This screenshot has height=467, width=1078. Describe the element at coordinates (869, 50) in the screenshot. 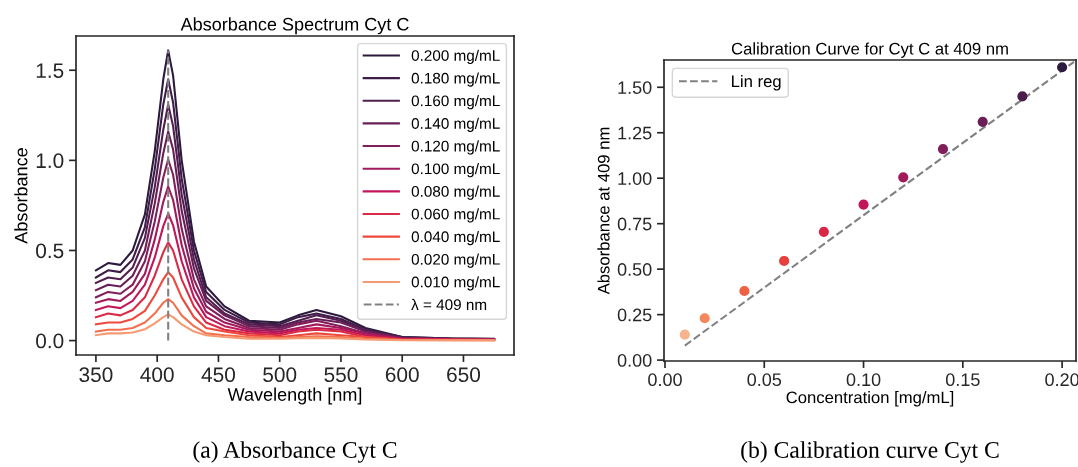

I see `chart-title: Calibration Curve for Cyt C at 409 nm` at that location.